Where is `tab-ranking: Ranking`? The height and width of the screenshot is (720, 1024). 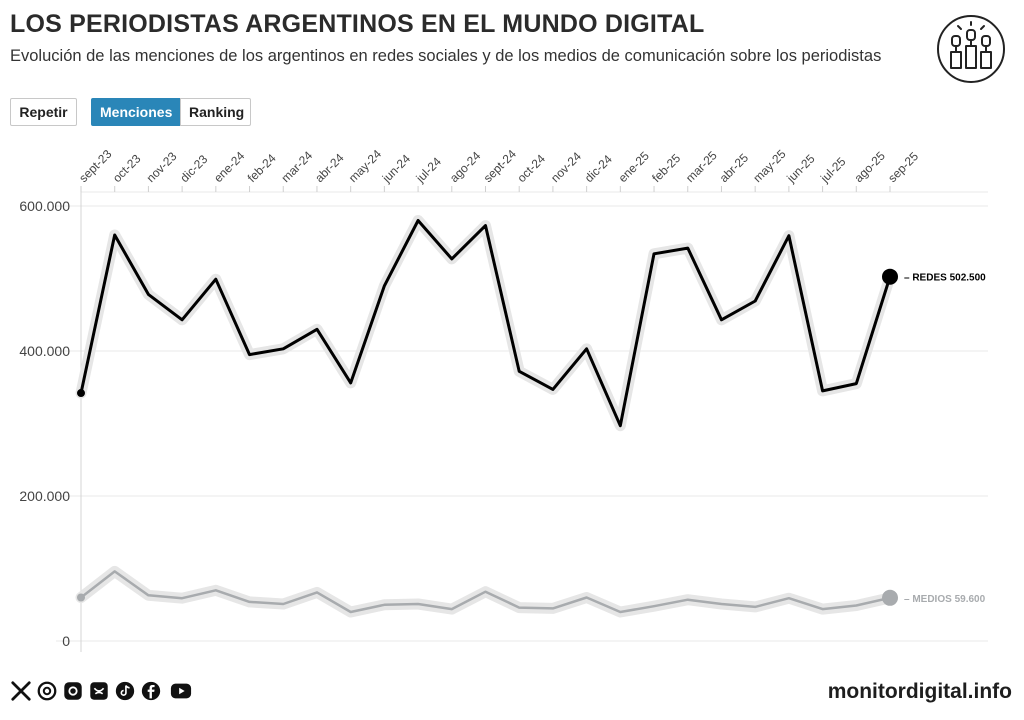
tab-ranking: Ranking is located at coordinates (215, 112).